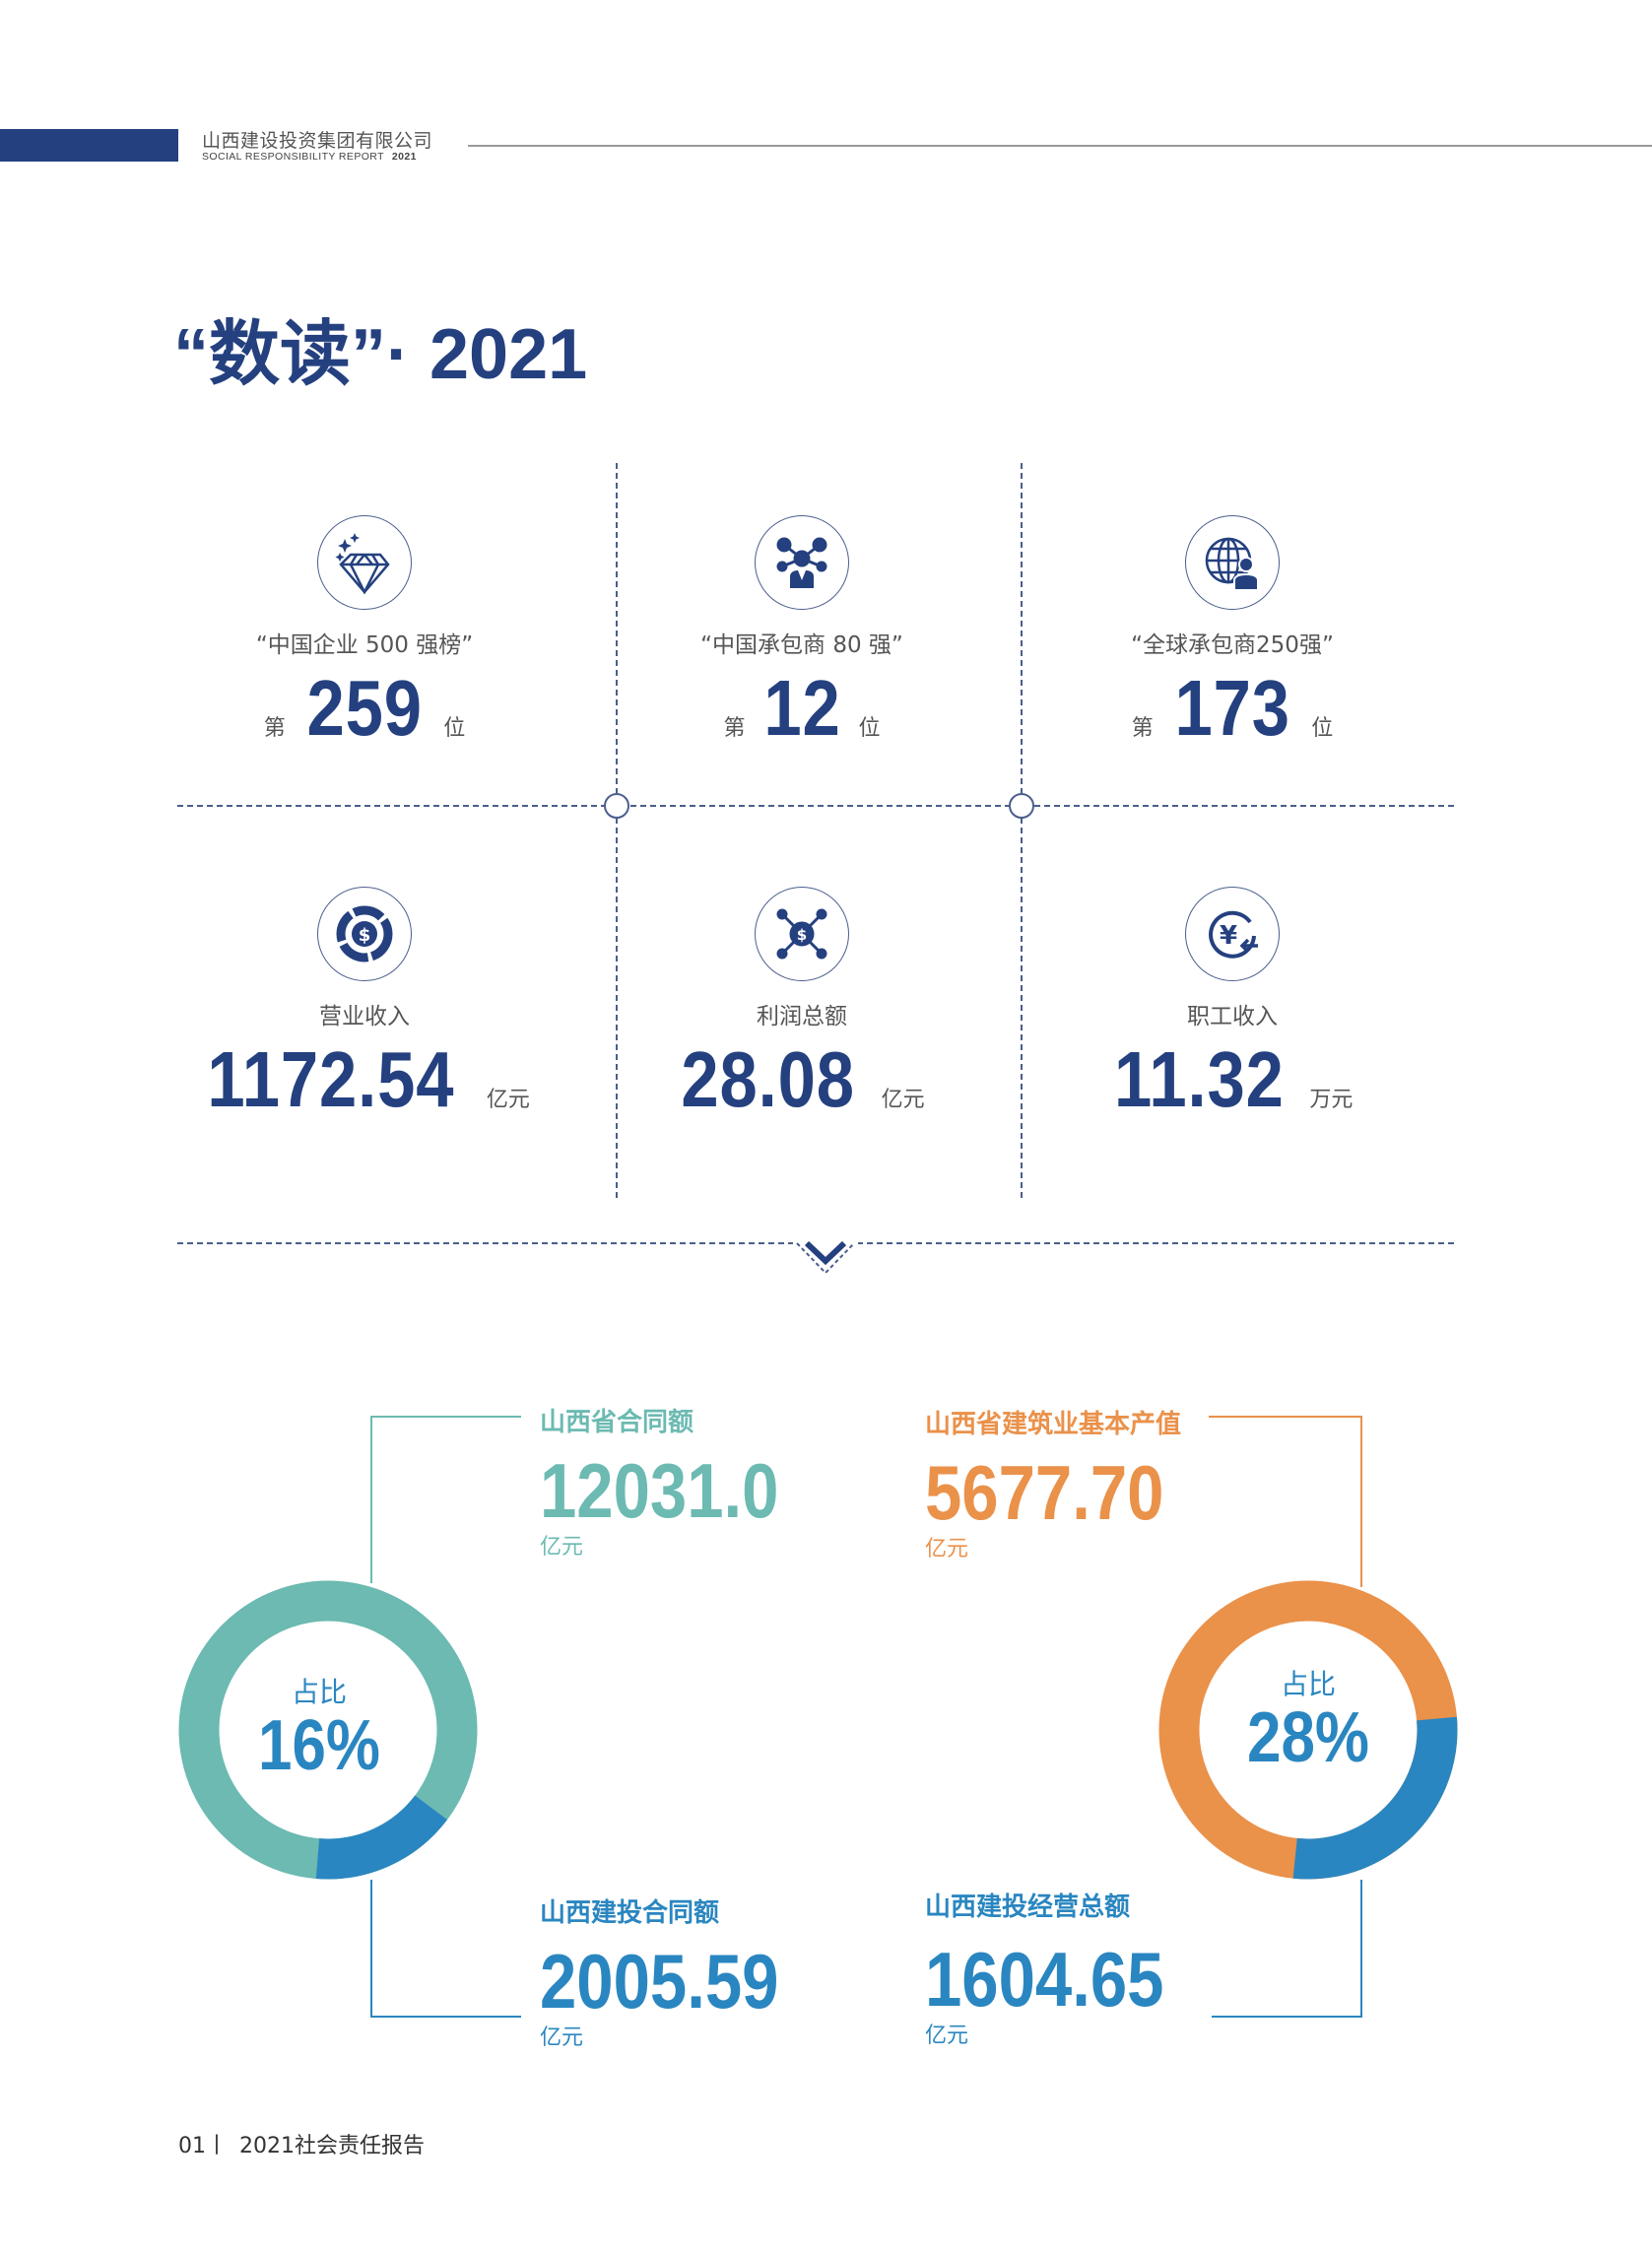 This screenshot has width=1652, height=2257. What do you see at coordinates (1054, 1424) in the screenshot?
I see `stat-label: 山西省建筑业基本产值` at bounding box center [1054, 1424].